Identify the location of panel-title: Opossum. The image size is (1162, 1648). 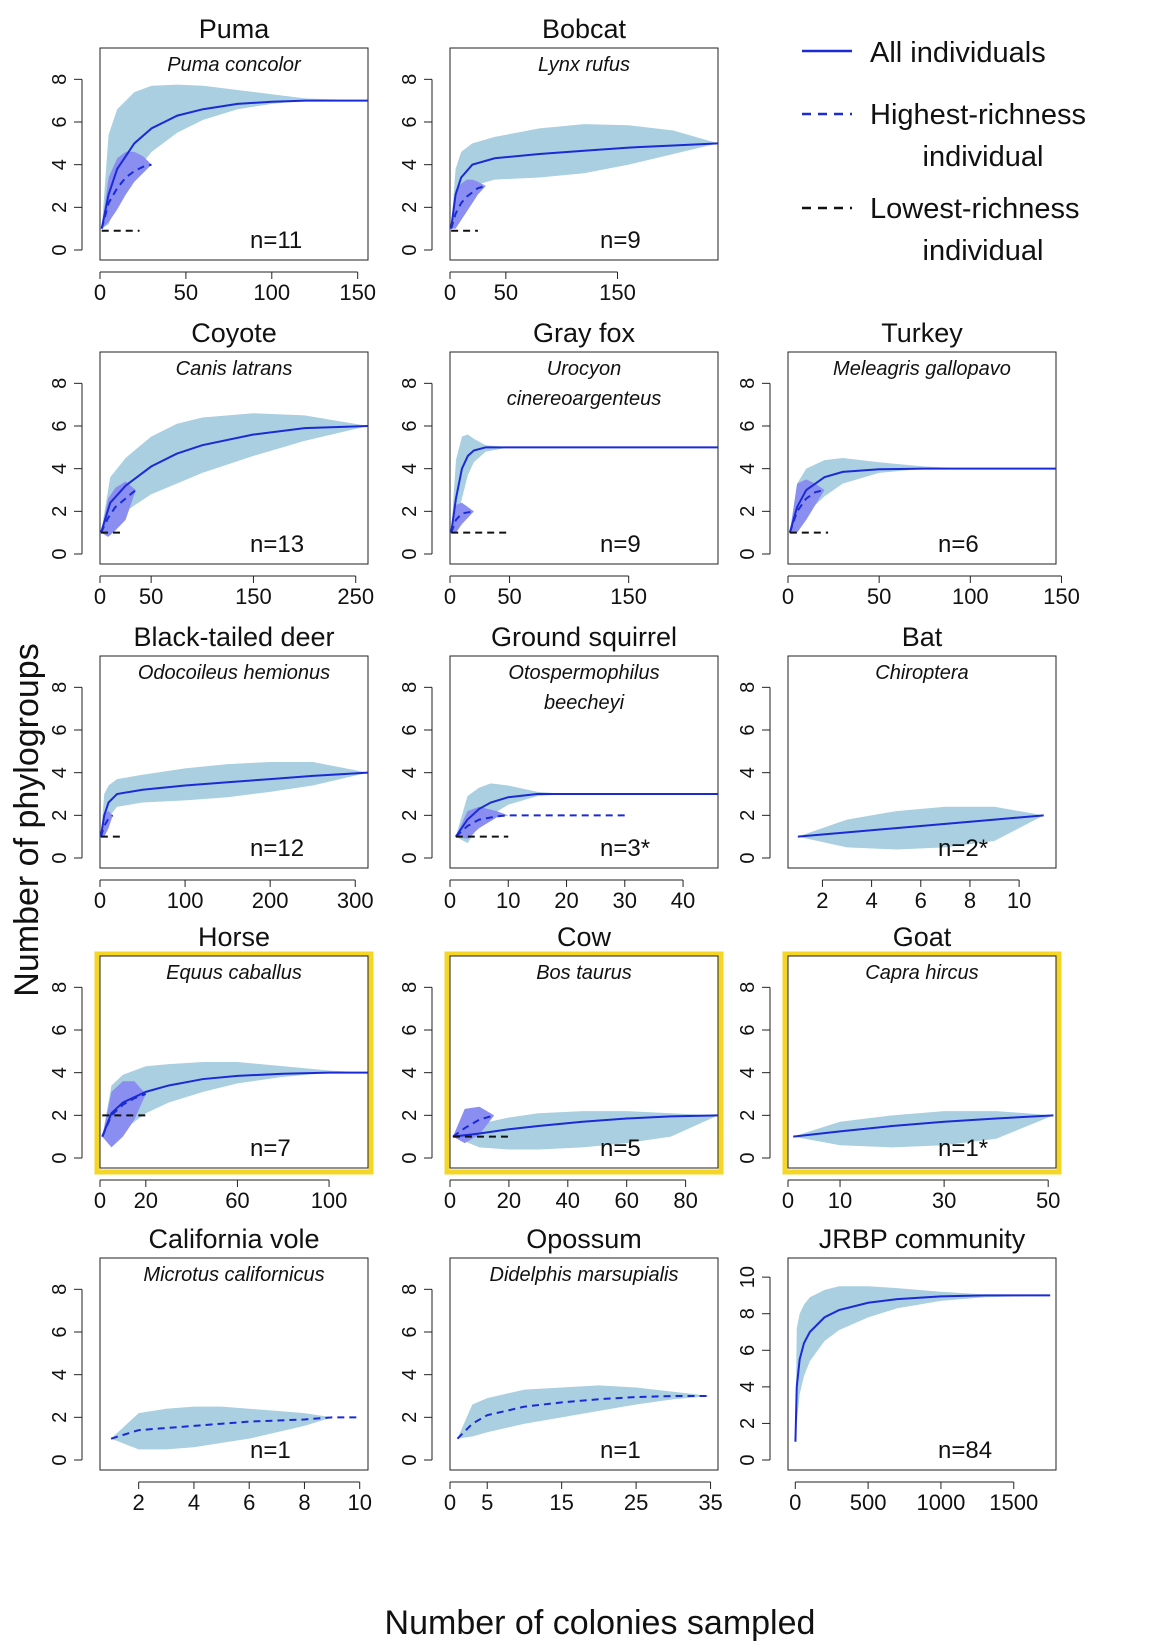
(584, 1239).